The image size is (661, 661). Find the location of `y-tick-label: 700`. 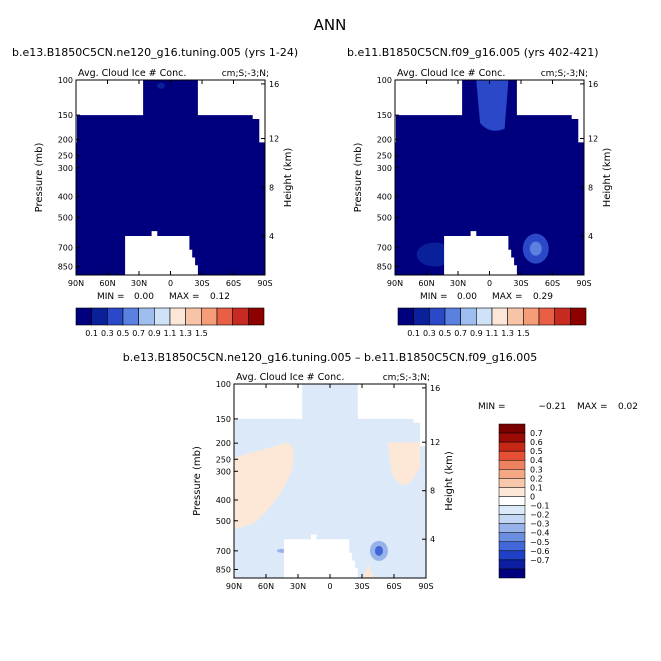

y-tick-label: 700 is located at coordinates (223, 551).